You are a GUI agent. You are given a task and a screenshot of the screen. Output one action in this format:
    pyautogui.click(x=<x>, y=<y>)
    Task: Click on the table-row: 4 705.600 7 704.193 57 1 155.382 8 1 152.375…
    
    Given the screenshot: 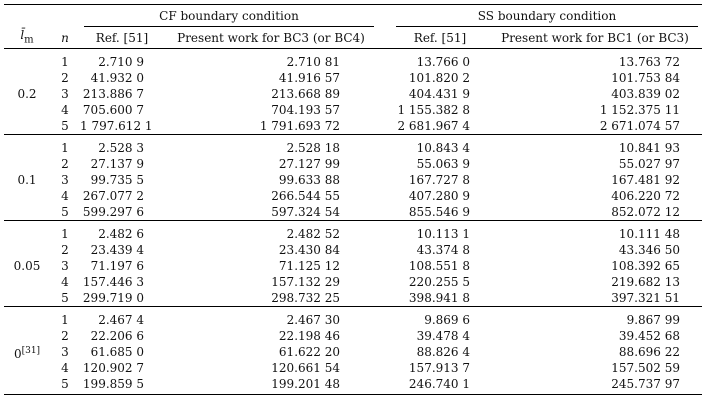 What is the action you would take?
    pyautogui.click(x=353, y=110)
    